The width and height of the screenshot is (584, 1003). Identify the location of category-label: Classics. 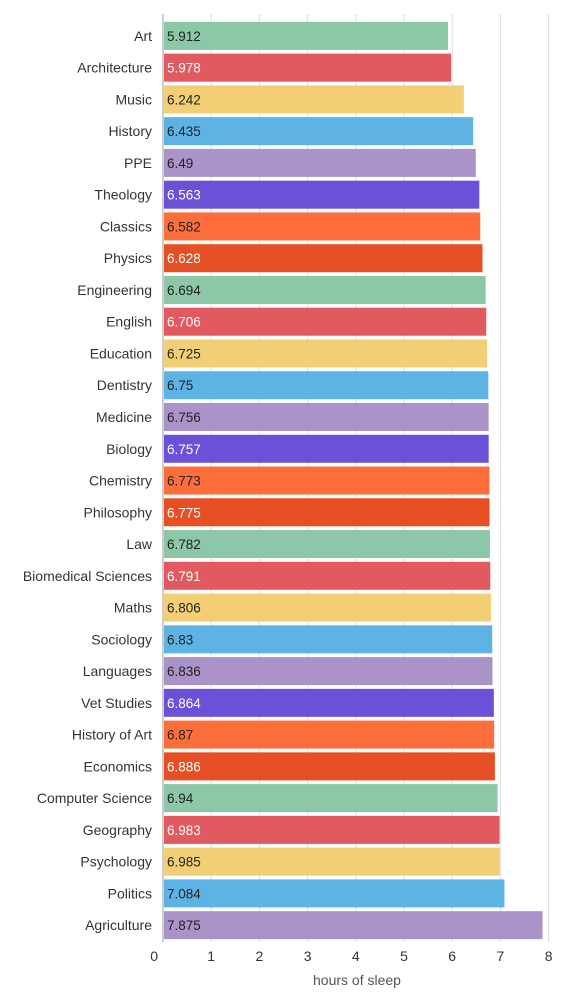
(126, 226).